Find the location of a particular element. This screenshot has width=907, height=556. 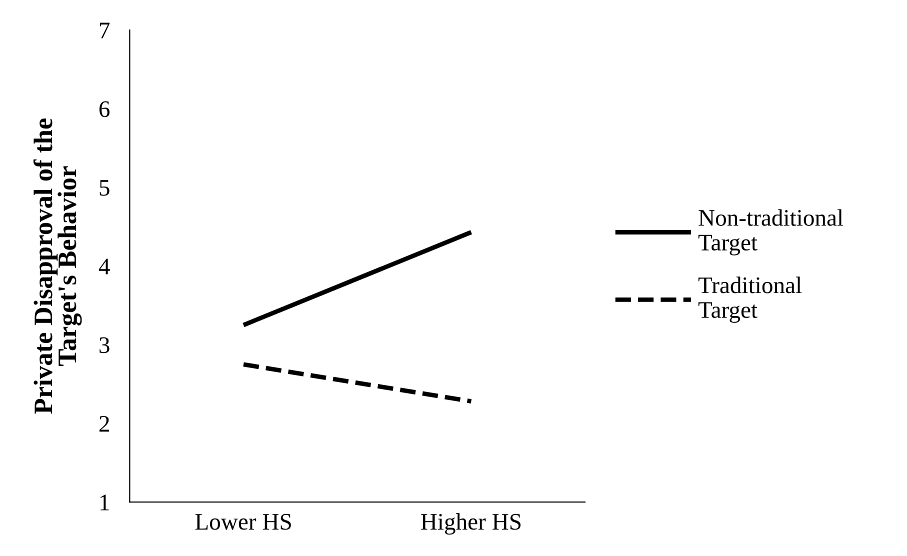

y-axis-title: Private Disapproval of the Target's Behavior is located at coordinates (57, 266).